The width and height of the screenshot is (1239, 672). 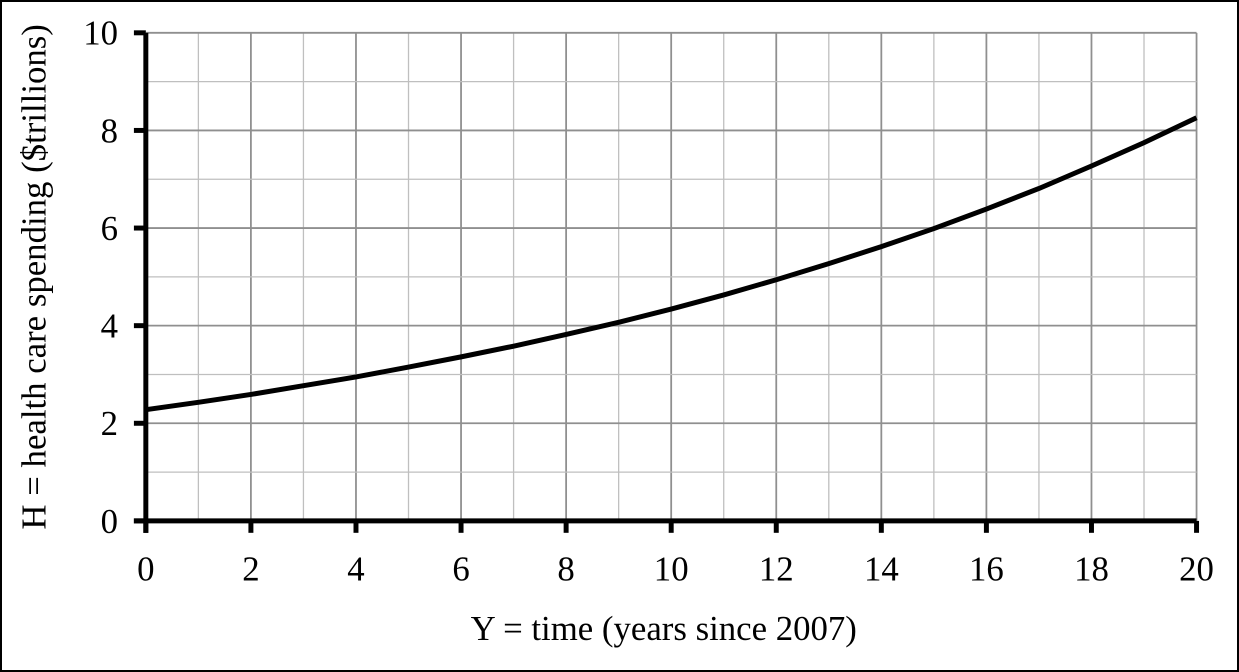 I want to click on x-axis-title: Y = time (years since 2007), so click(x=664, y=628).